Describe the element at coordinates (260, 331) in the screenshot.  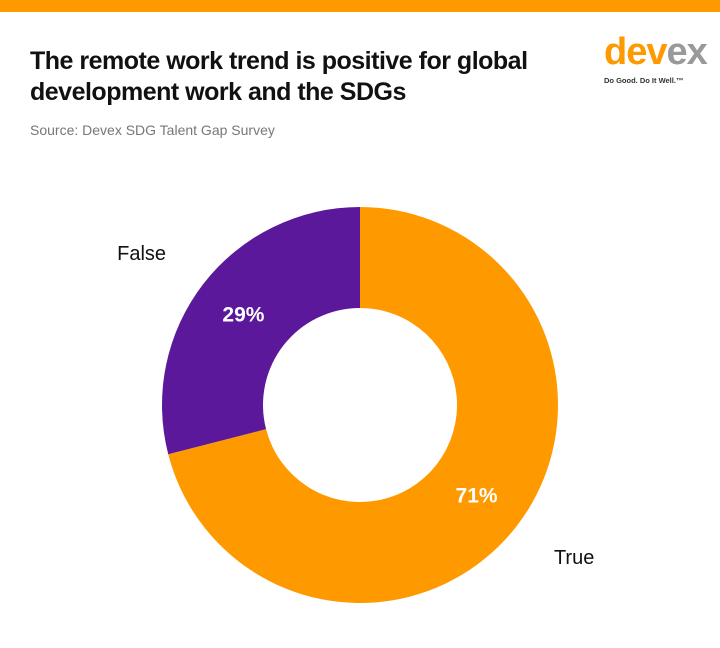
I see `slice-false` at that location.